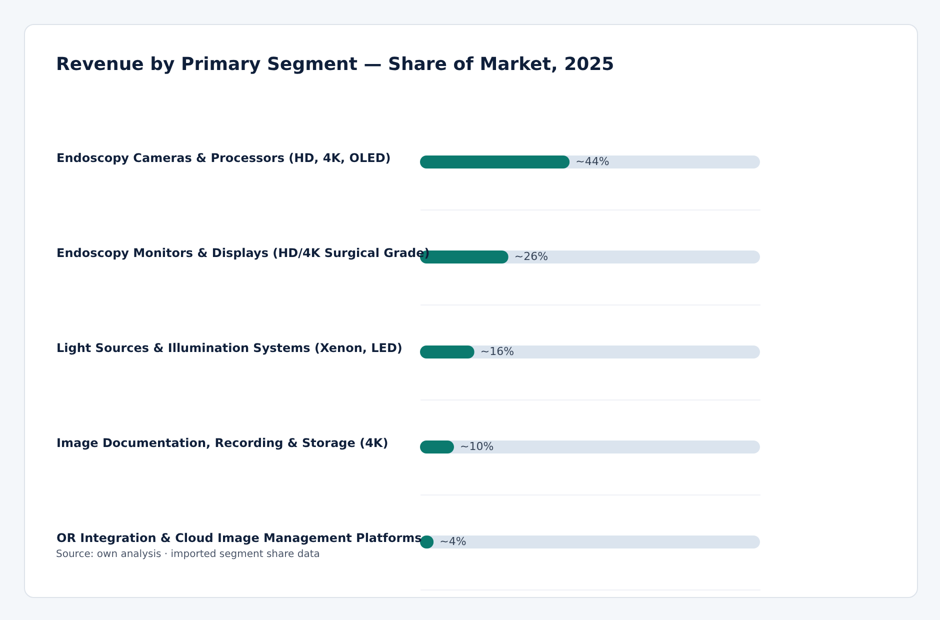  I want to click on data-label: ~4%, so click(453, 541).